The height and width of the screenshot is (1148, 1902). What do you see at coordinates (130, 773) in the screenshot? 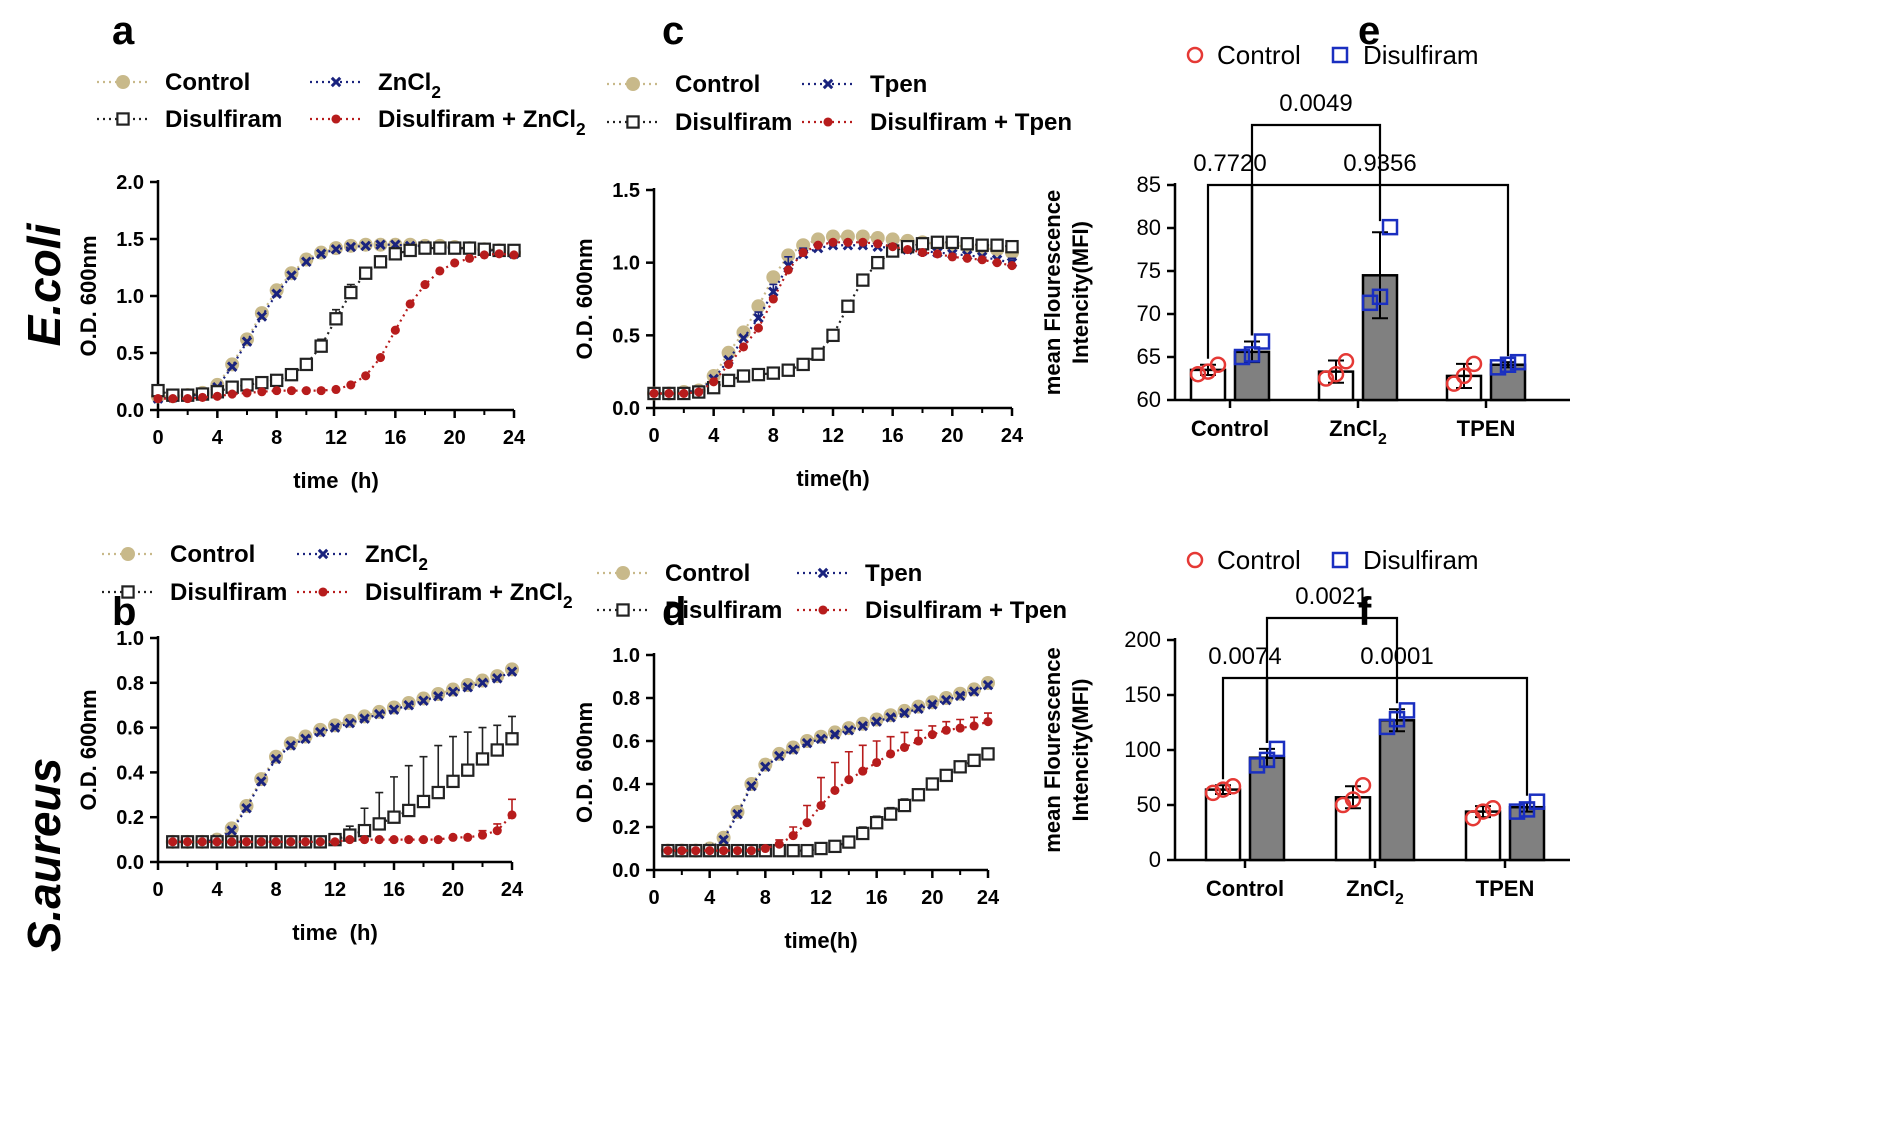
I see `y-tick-label: 0.4` at bounding box center [130, 773].